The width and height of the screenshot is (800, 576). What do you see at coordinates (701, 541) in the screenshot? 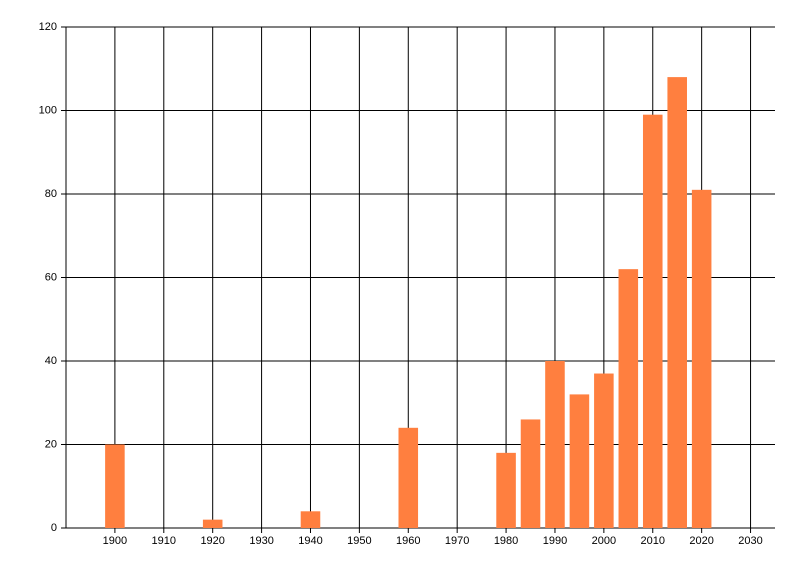
I see `x-tick-label: 2020` at bounding box center [701, 541].